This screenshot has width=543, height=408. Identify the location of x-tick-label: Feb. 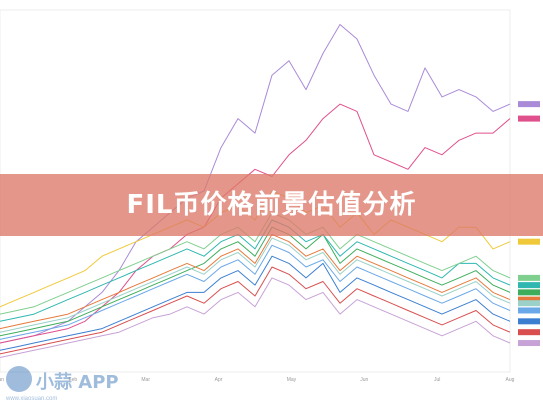
(73, 380).